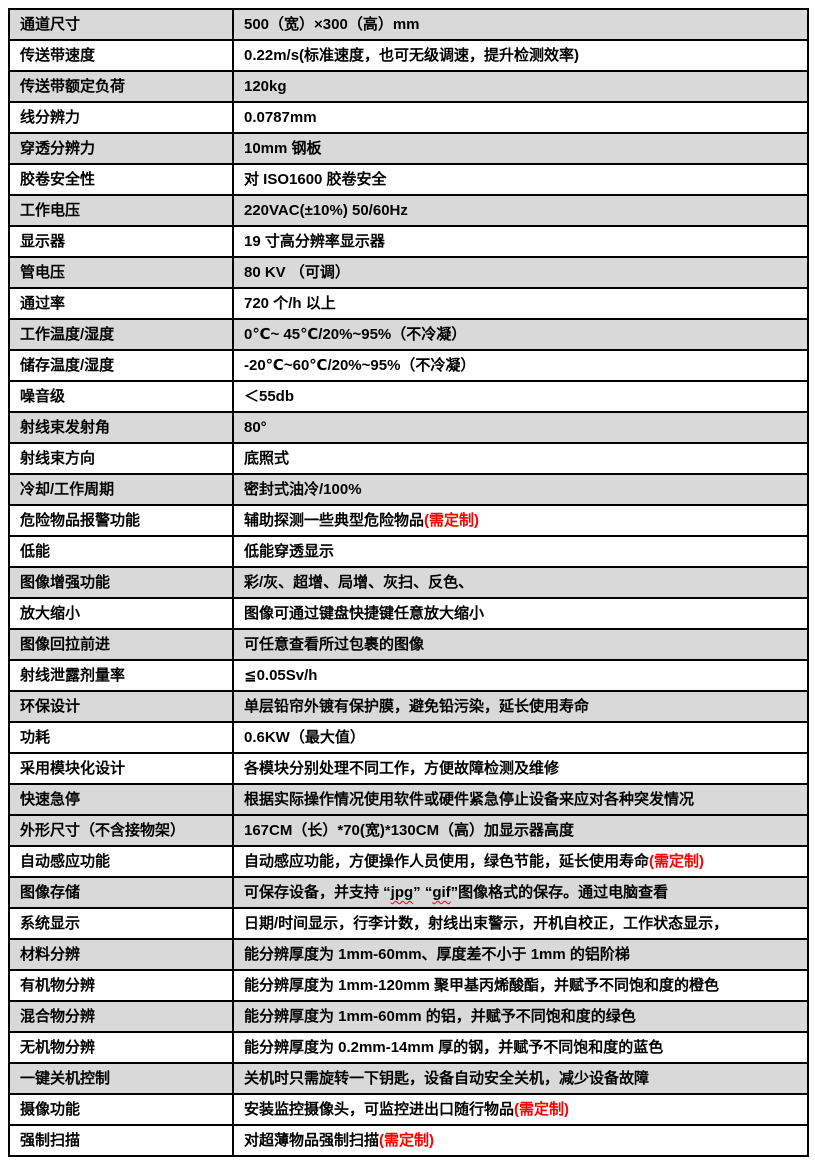 The height and width of the screenshot is (1168, 815). I want to click on spec-label: 图像回拉前进, so click(121, 644).